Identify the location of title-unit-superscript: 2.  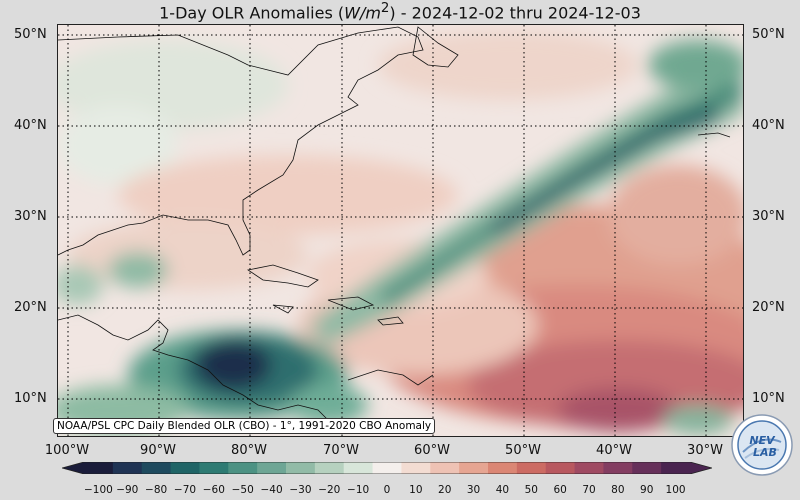
(385, 8).